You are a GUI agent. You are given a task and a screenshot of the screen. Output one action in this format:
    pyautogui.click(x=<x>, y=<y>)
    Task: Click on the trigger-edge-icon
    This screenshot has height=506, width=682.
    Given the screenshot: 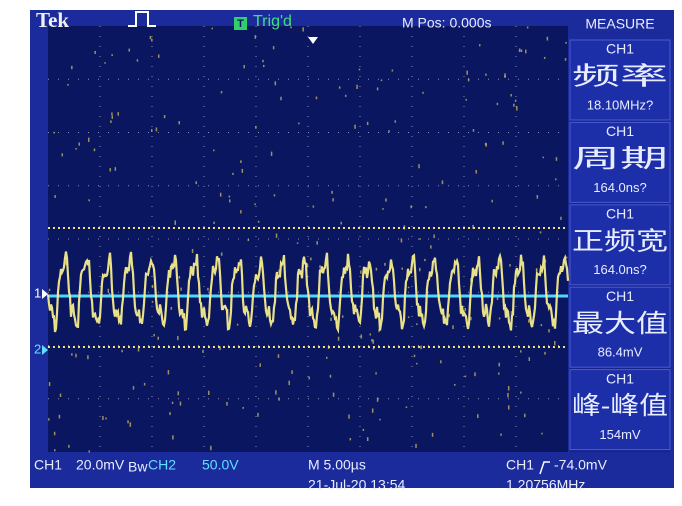 What is the action you would take?
    pyautogui.click(x=142, y=19)
    